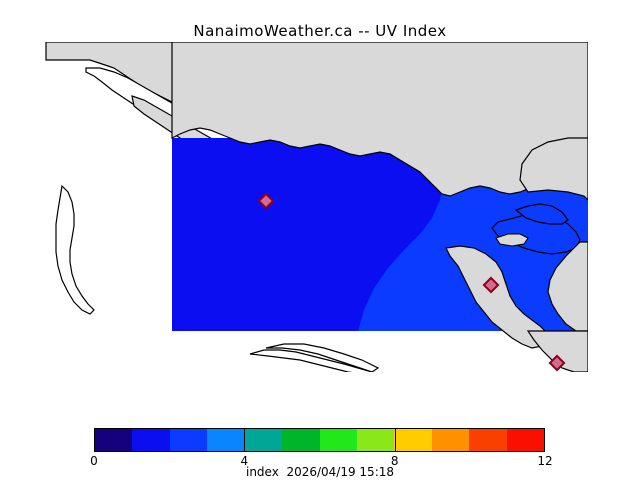 This screenshot has width=640, height=480. What do you see at coordinates (557, 351) in the screenshot?
I see `southeast-land` at bounding box center [557, 351].